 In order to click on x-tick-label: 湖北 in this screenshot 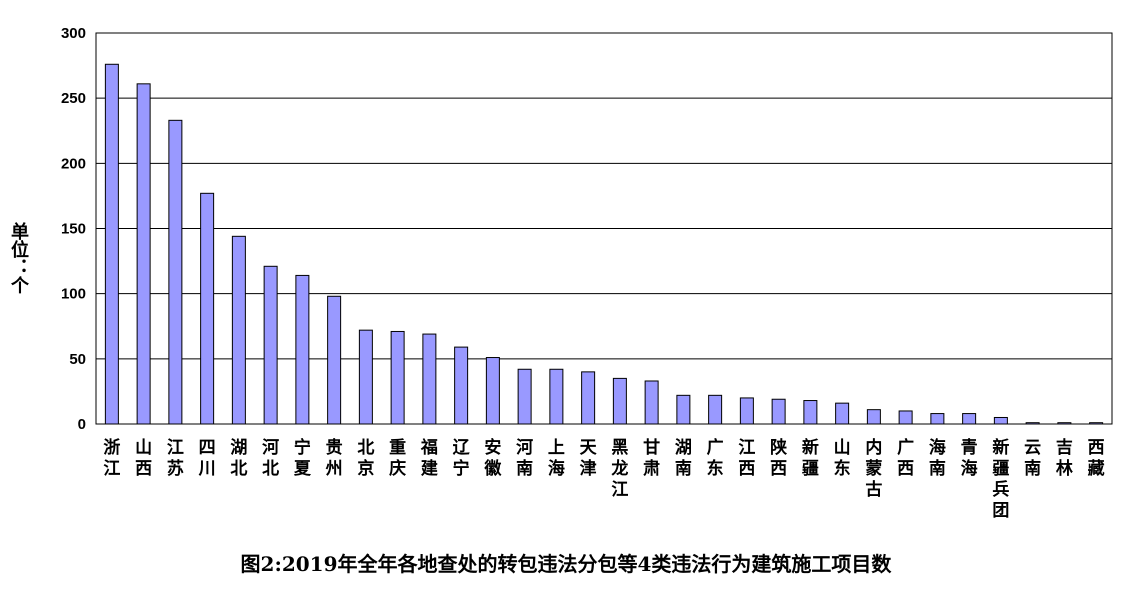, I will do `click(238, 458)`.